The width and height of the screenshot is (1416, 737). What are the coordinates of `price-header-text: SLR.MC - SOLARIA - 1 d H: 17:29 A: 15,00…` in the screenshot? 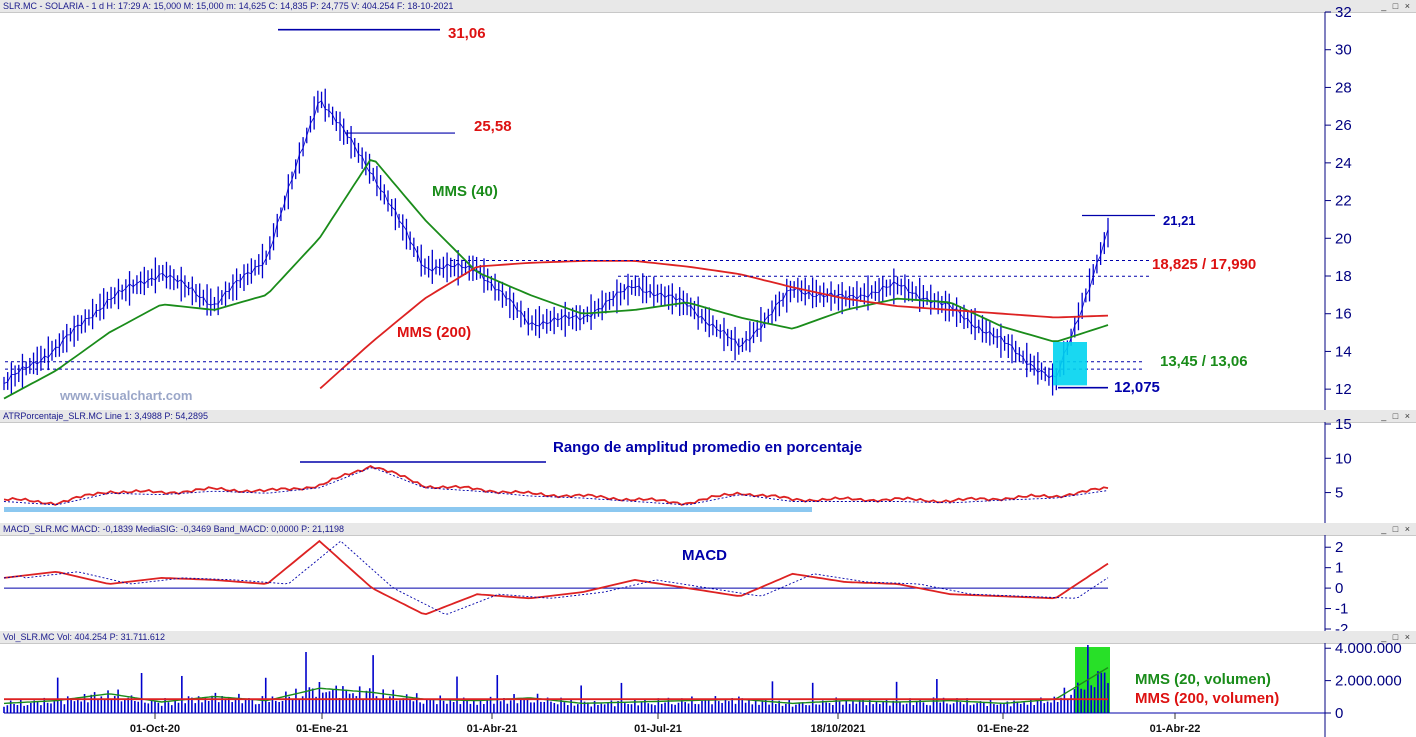 It's located at (228, 6).